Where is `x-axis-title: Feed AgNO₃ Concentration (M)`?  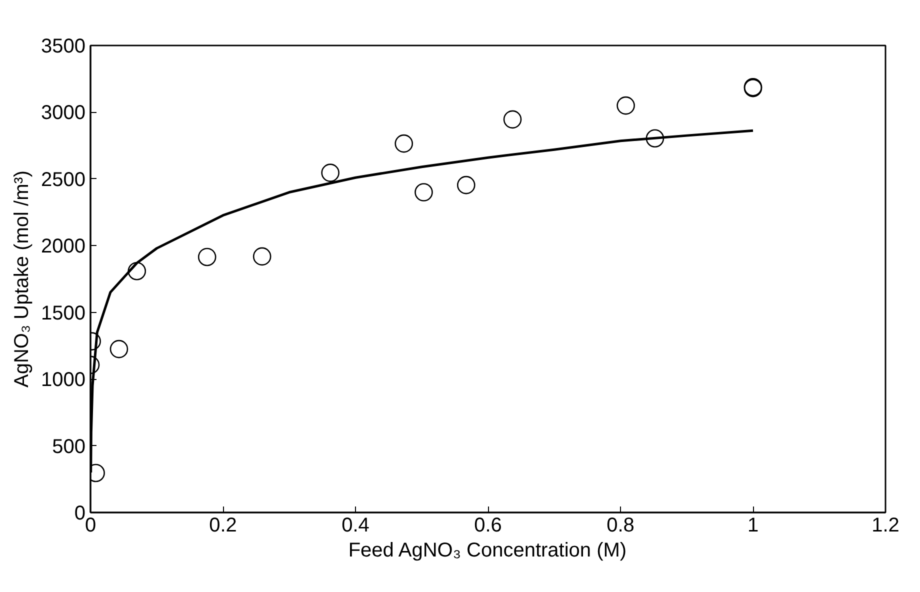
x-axis-title: Feed AgNO₃ Concentration (M) is located at coordinates (487, 551).